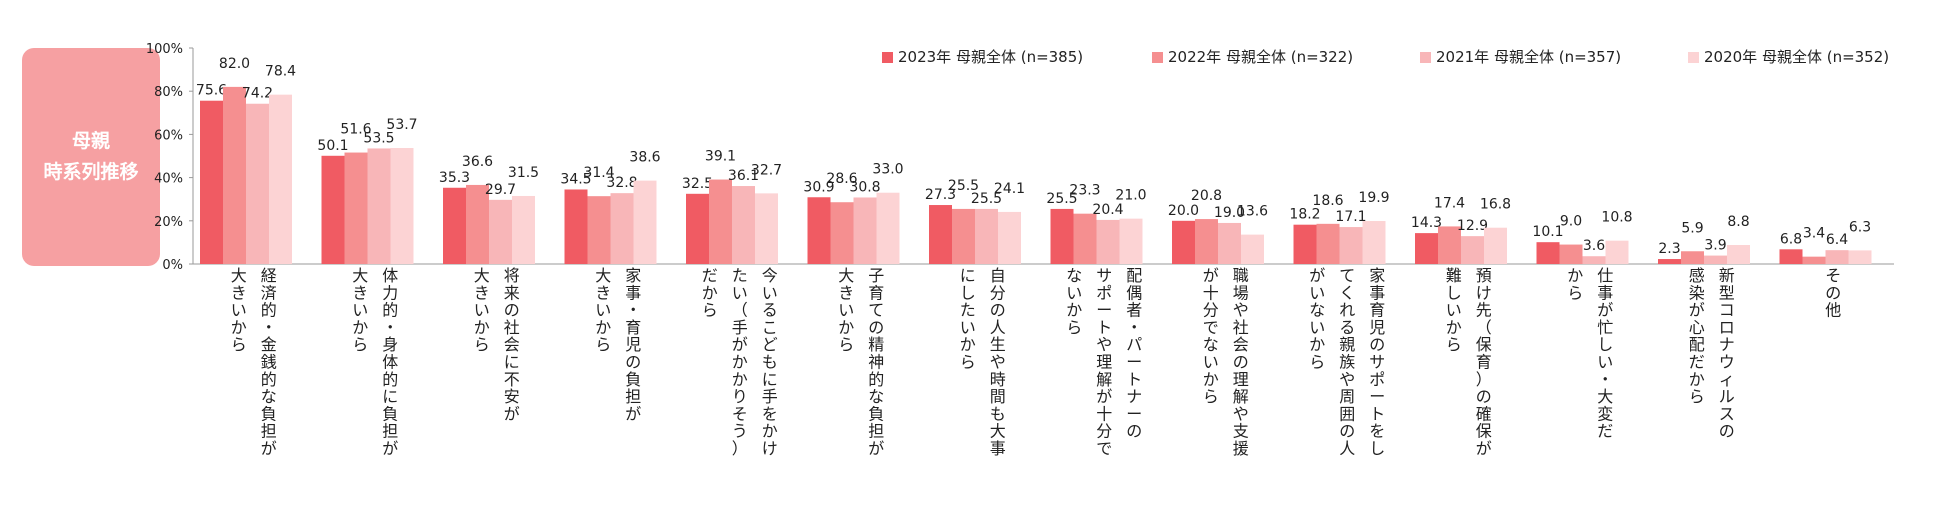 The width and height of the screenshot is (1950, 518). What do you see at coordinates (818, 187) in the screenshot?
I see `data-label: 30.9` at bounding box center [818, 187].